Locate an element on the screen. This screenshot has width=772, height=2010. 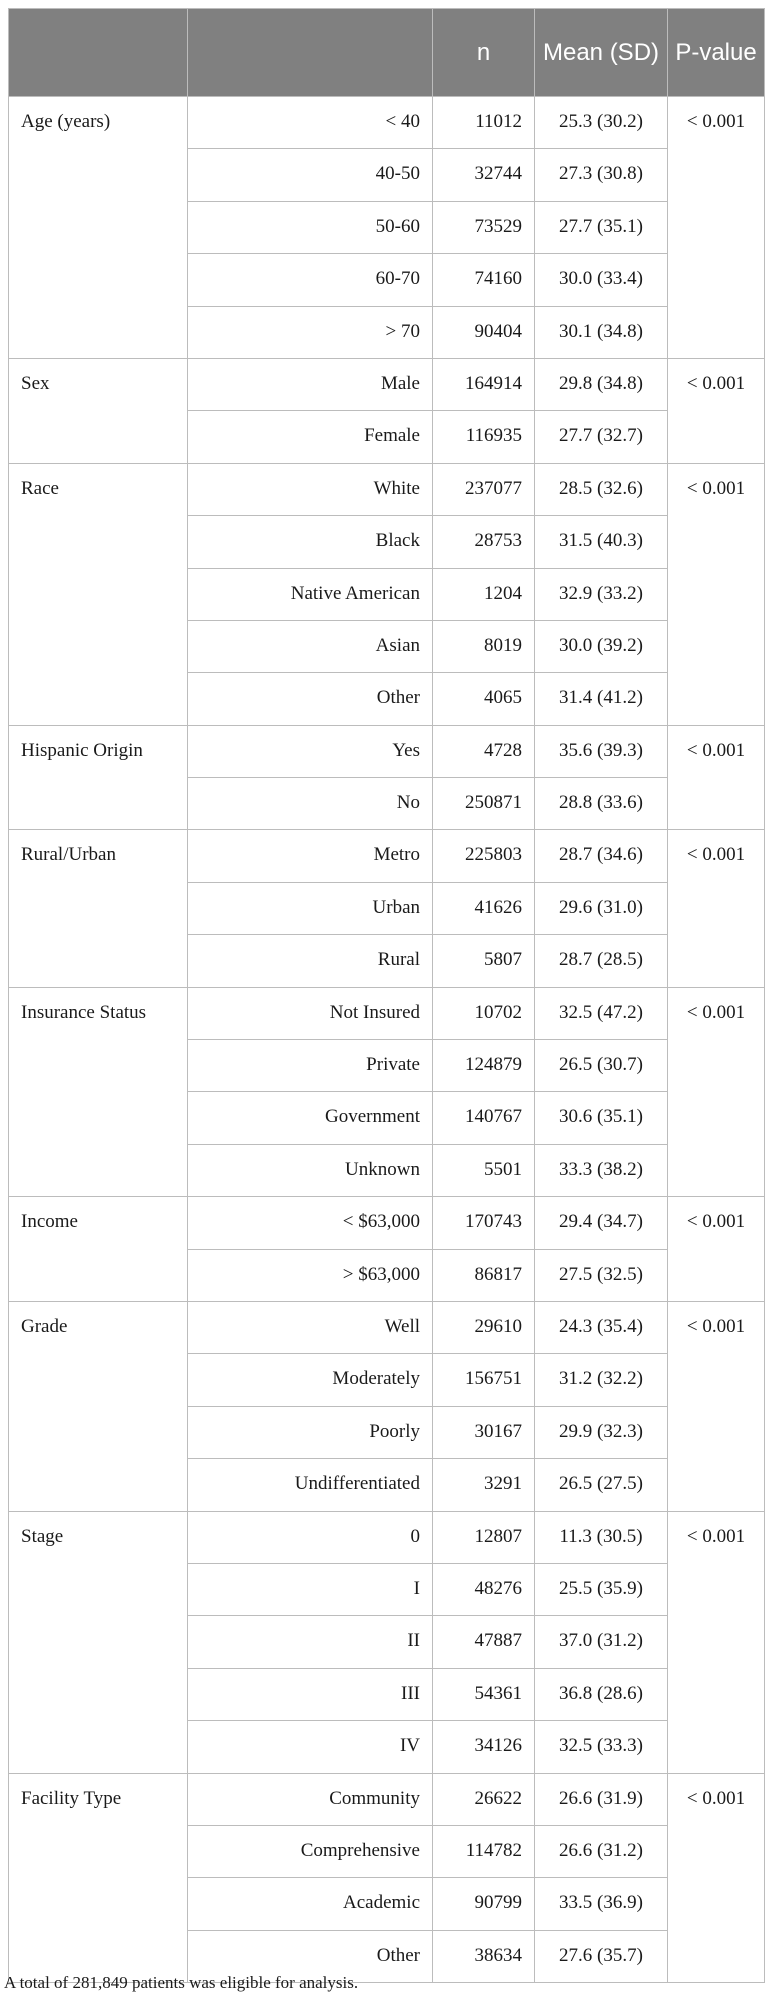
level-cell: Private is located at coordinates (310, 1066).